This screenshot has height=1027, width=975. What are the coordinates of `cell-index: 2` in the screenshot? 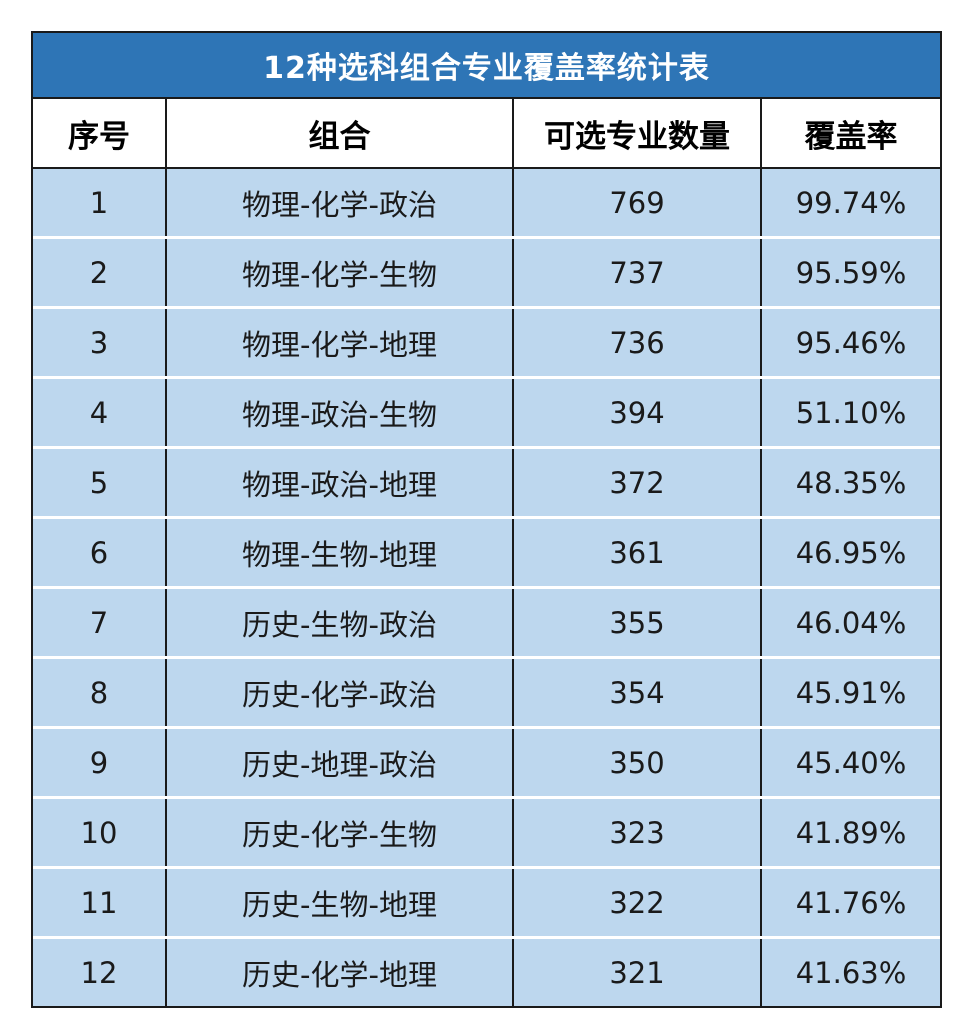 It's located at (99, 272).